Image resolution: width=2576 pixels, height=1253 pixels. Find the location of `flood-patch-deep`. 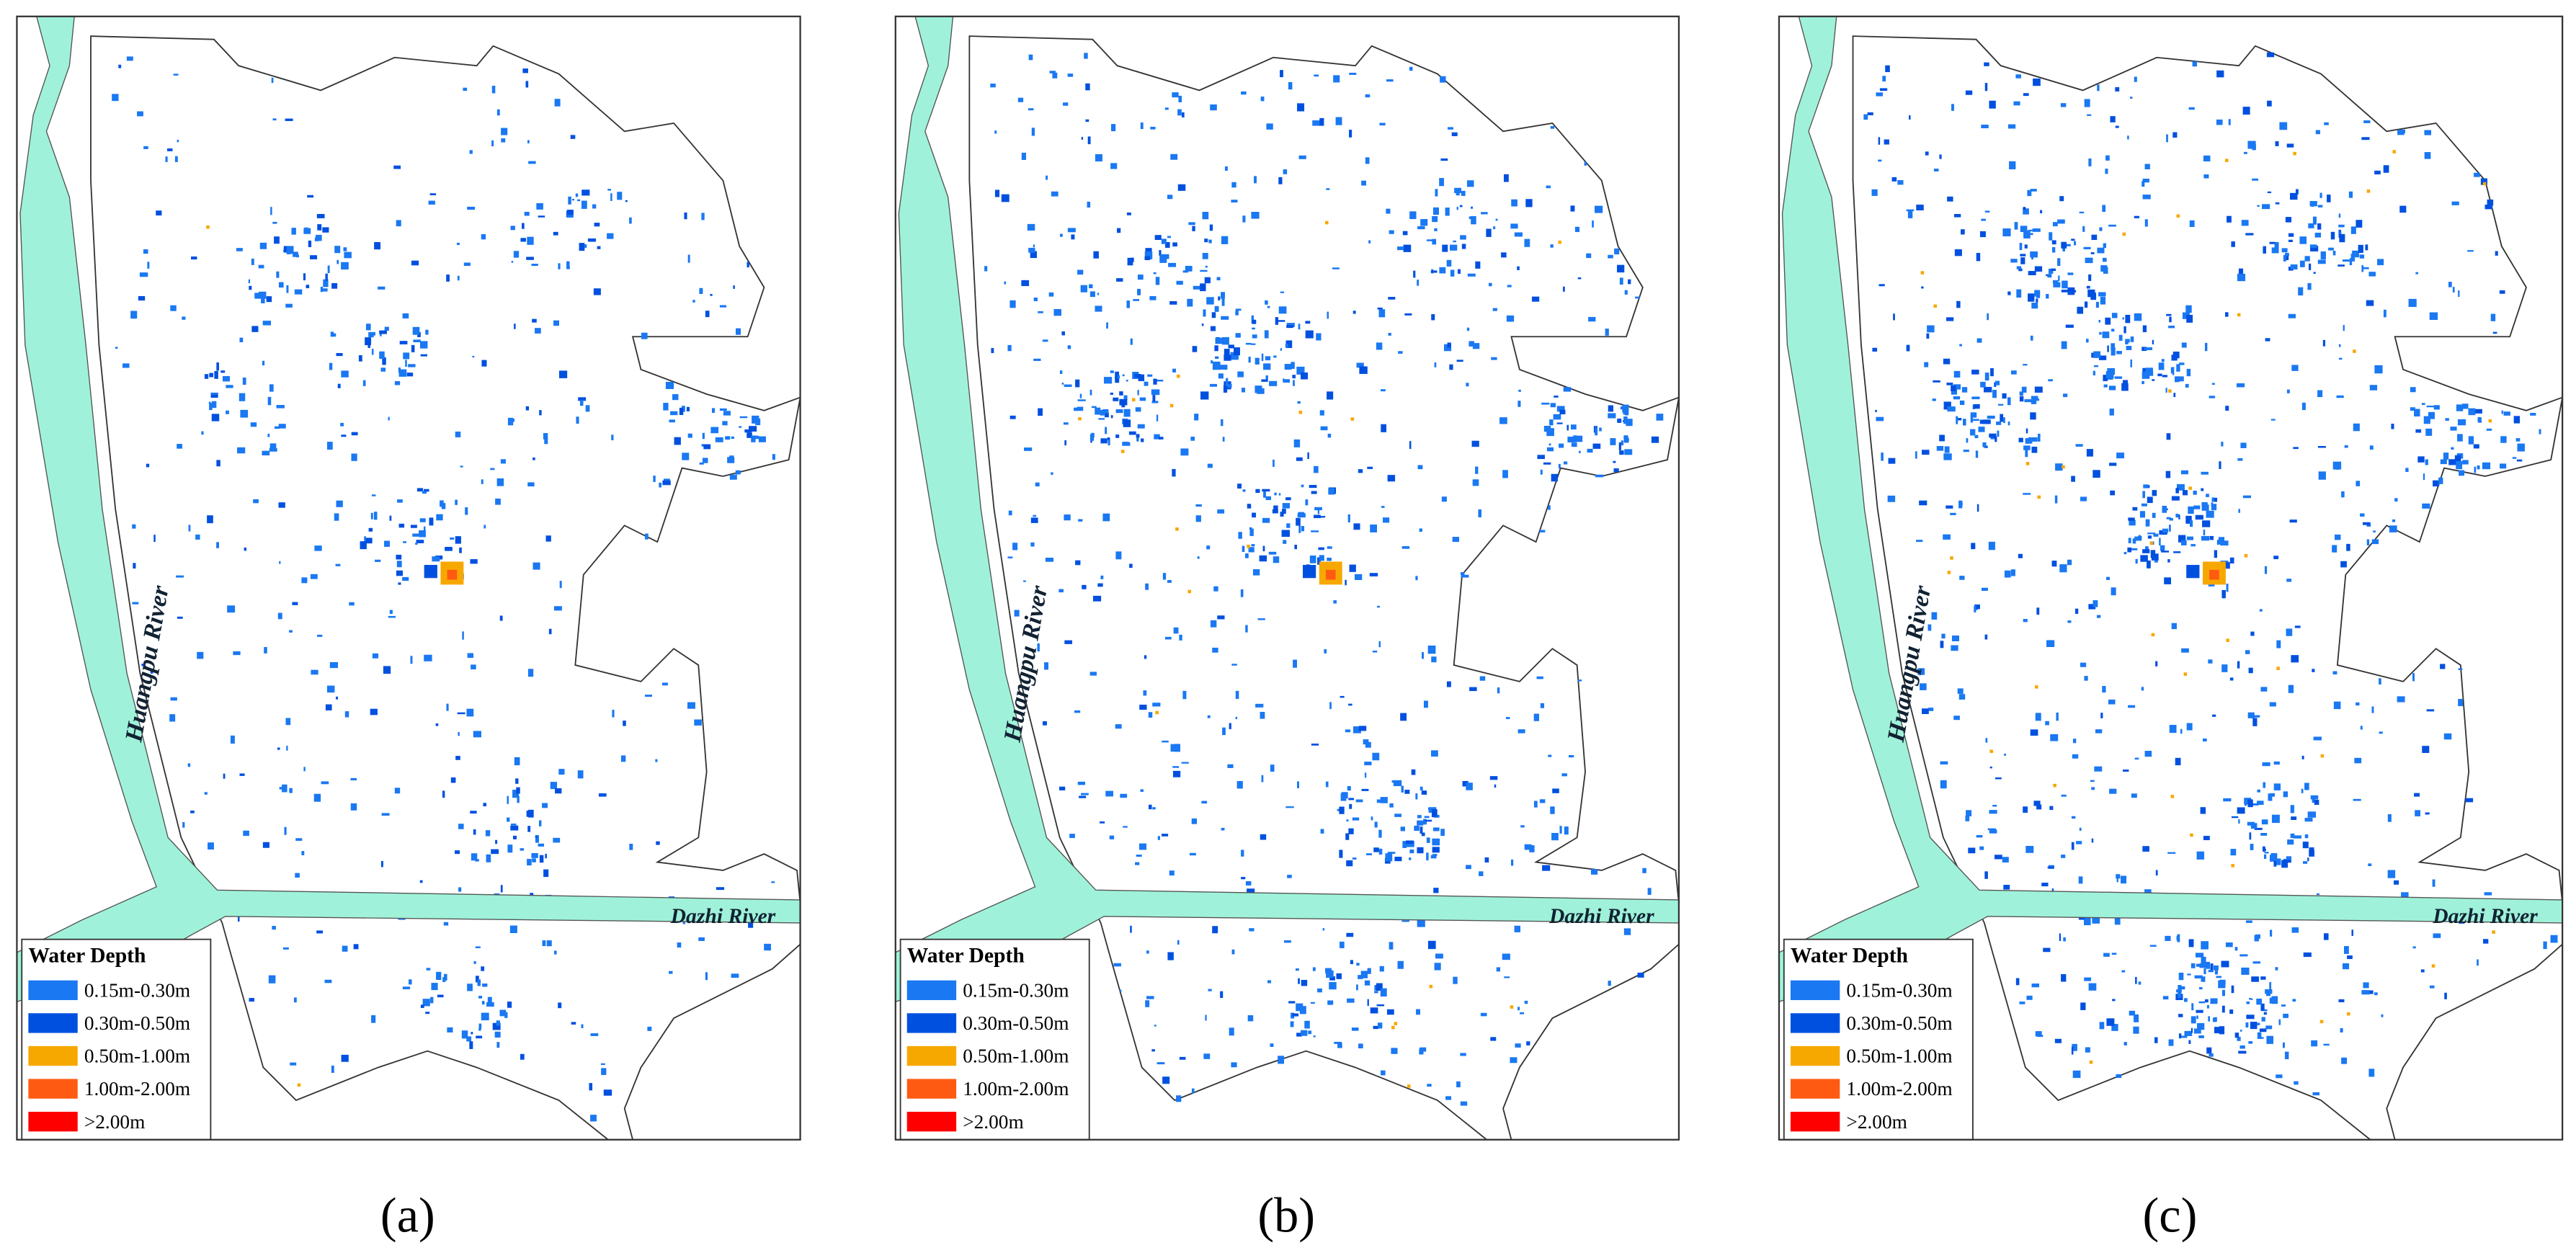

flood-patch-deep is located at coordinates (1431, 986).